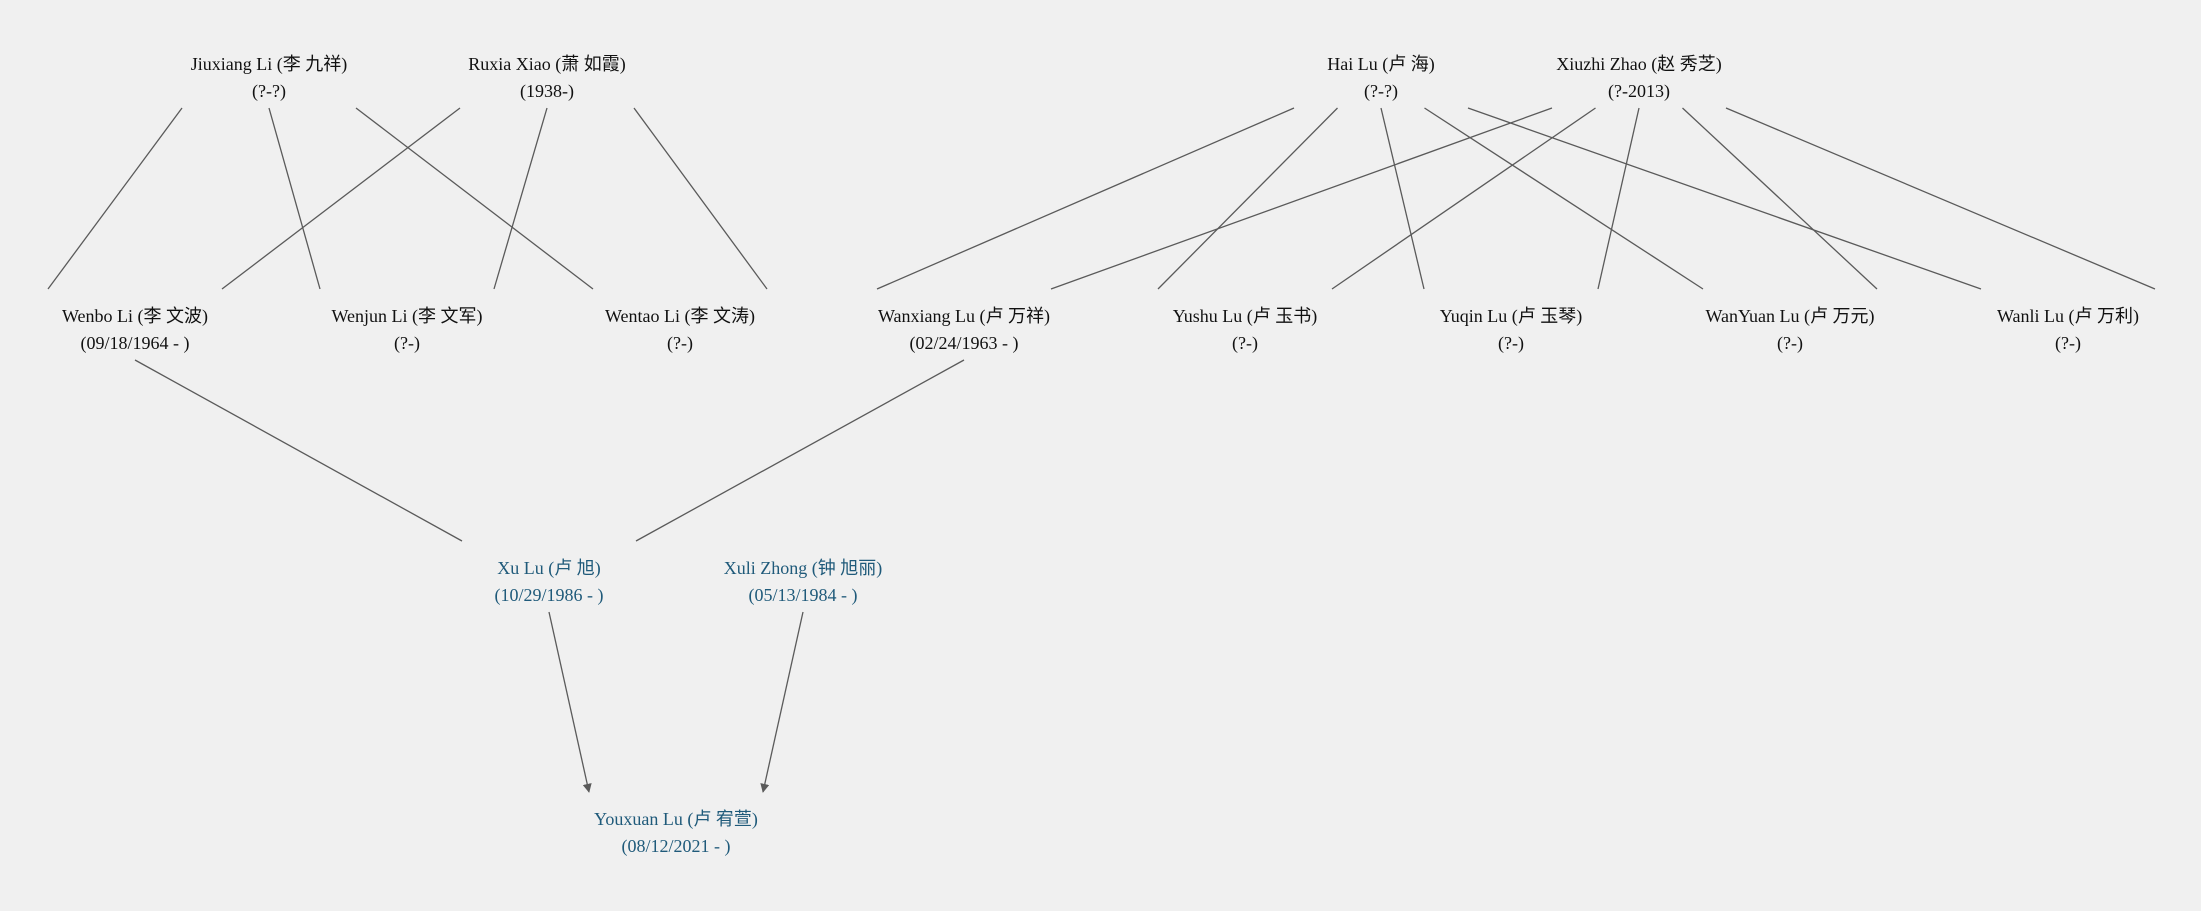  Describe the element at coordinates (700, 198) in the screenshot. I see `link-ruxia-xiao-to-wentao-li` at that location.